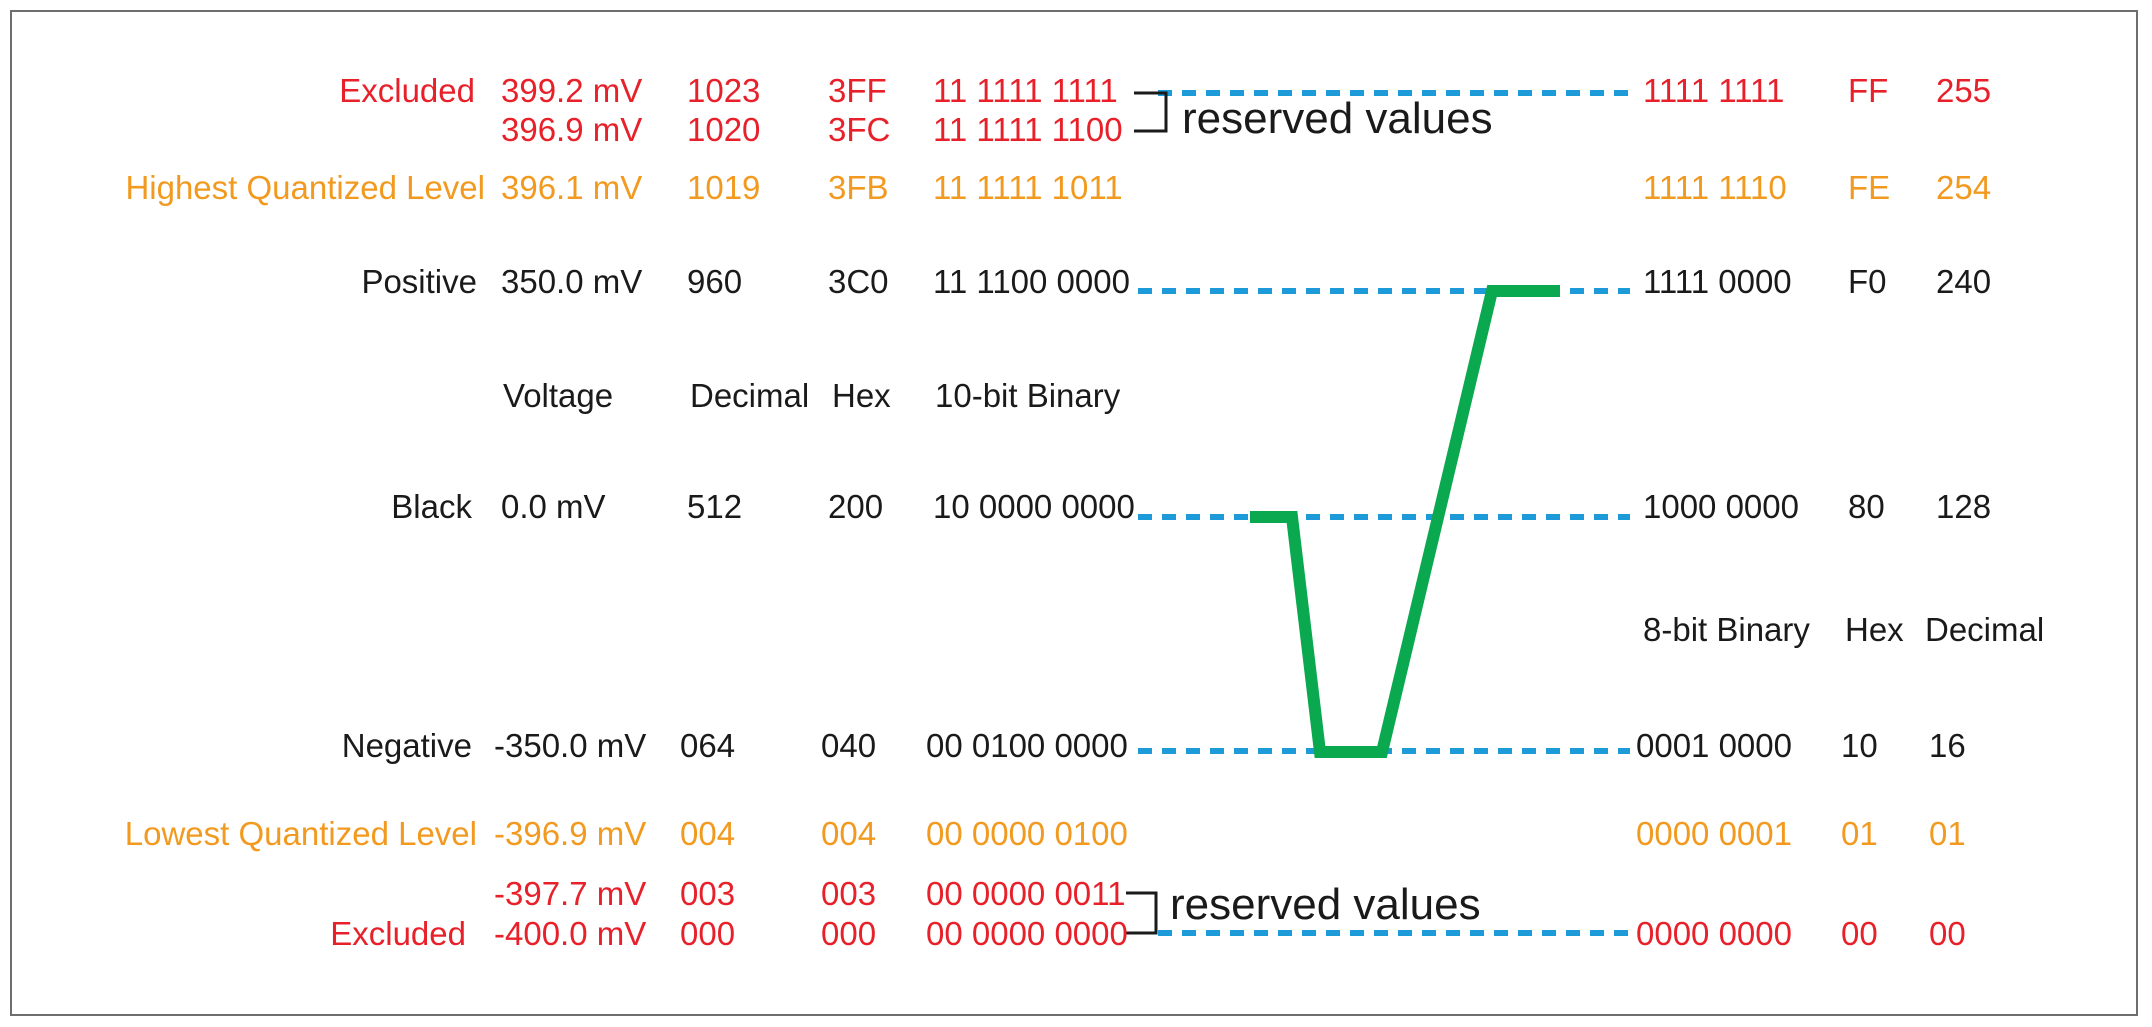  Describe the element at coordinates (1726, 629) in the screenshot. I see `header-8bit-binary: 8-bit Binary` at that location.